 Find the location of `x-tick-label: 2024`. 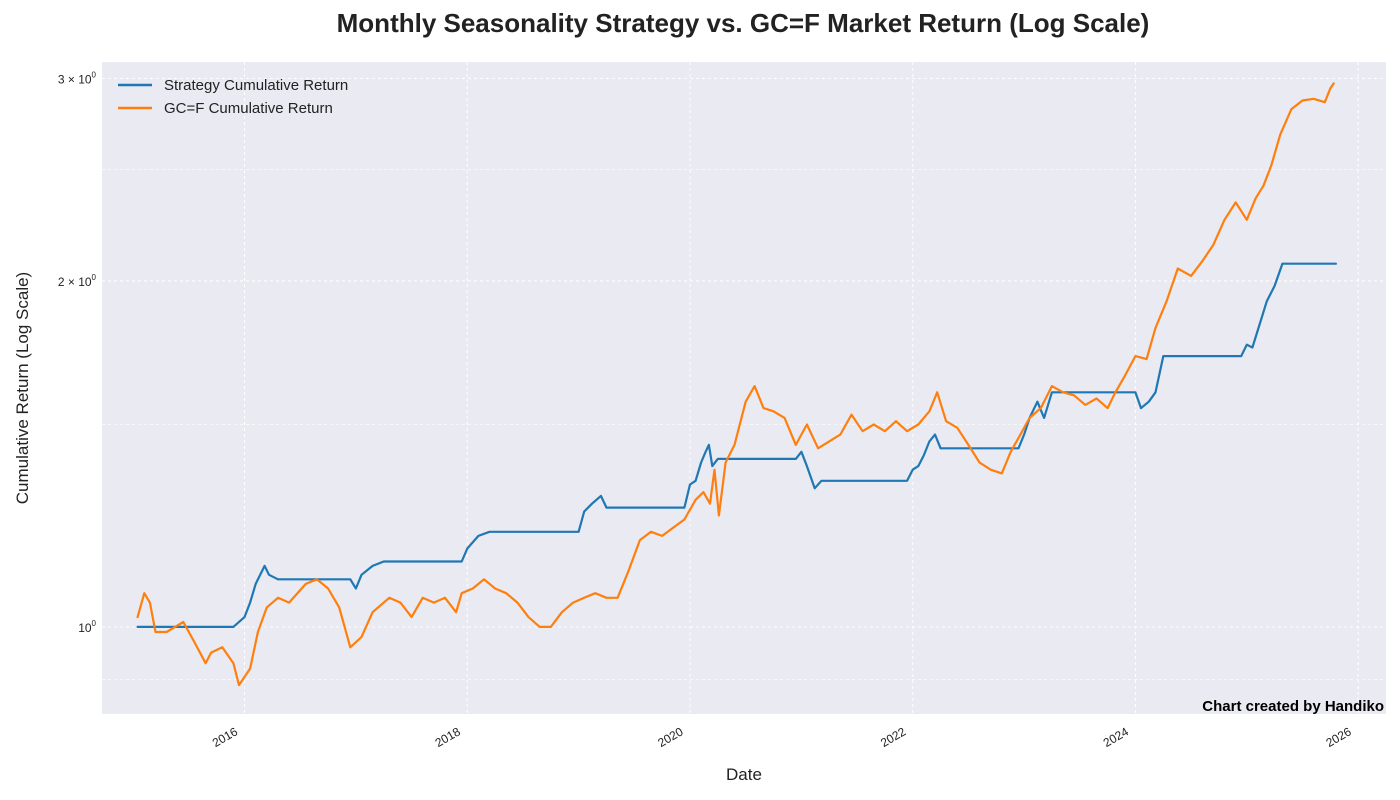

x-tick-label: 2024 is located at coordinates (1116, 737).